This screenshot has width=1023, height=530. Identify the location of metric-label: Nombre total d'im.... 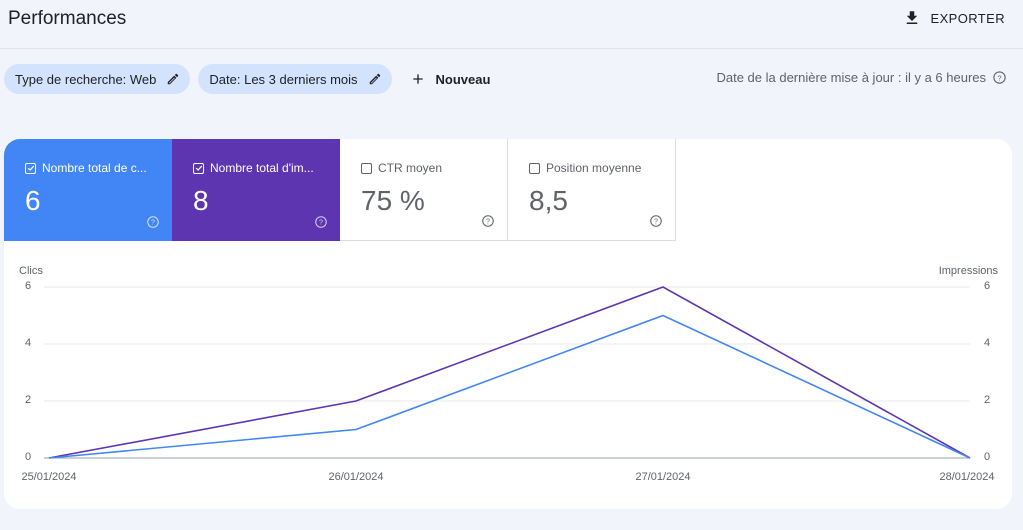
(253, 168).